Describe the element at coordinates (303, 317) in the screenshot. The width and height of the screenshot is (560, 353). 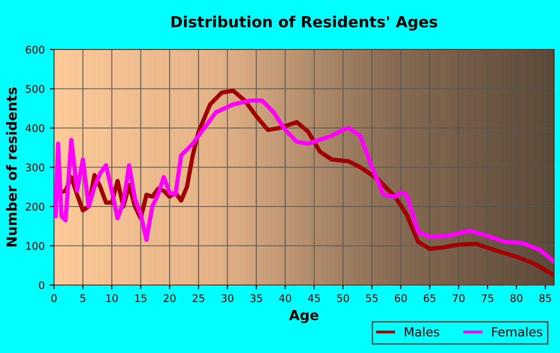
I see `x-axis-title: Age` at that location.